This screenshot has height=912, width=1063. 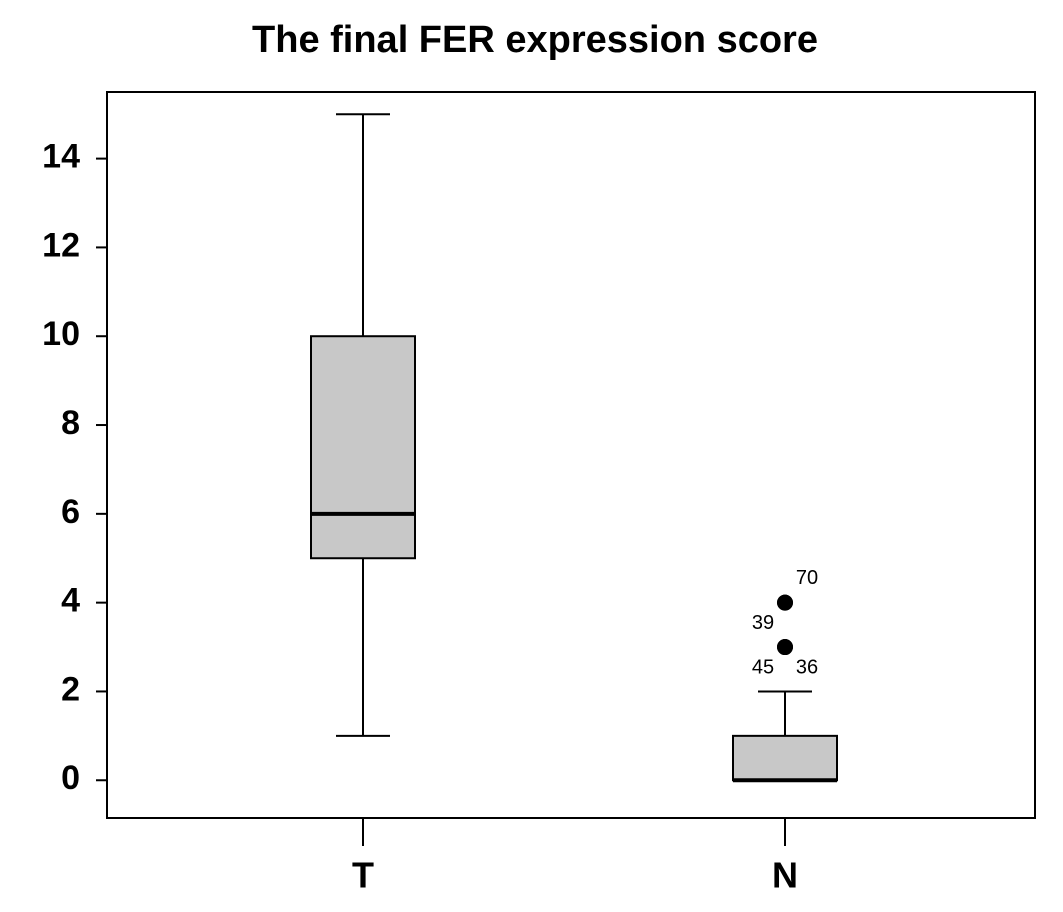 I want to click on y-tick-label: 14, so click(x=61, y=157).